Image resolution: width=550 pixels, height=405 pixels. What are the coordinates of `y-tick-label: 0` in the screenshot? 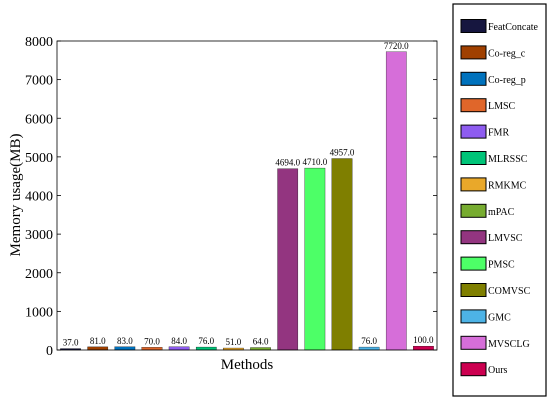 It's located at (49, 351).